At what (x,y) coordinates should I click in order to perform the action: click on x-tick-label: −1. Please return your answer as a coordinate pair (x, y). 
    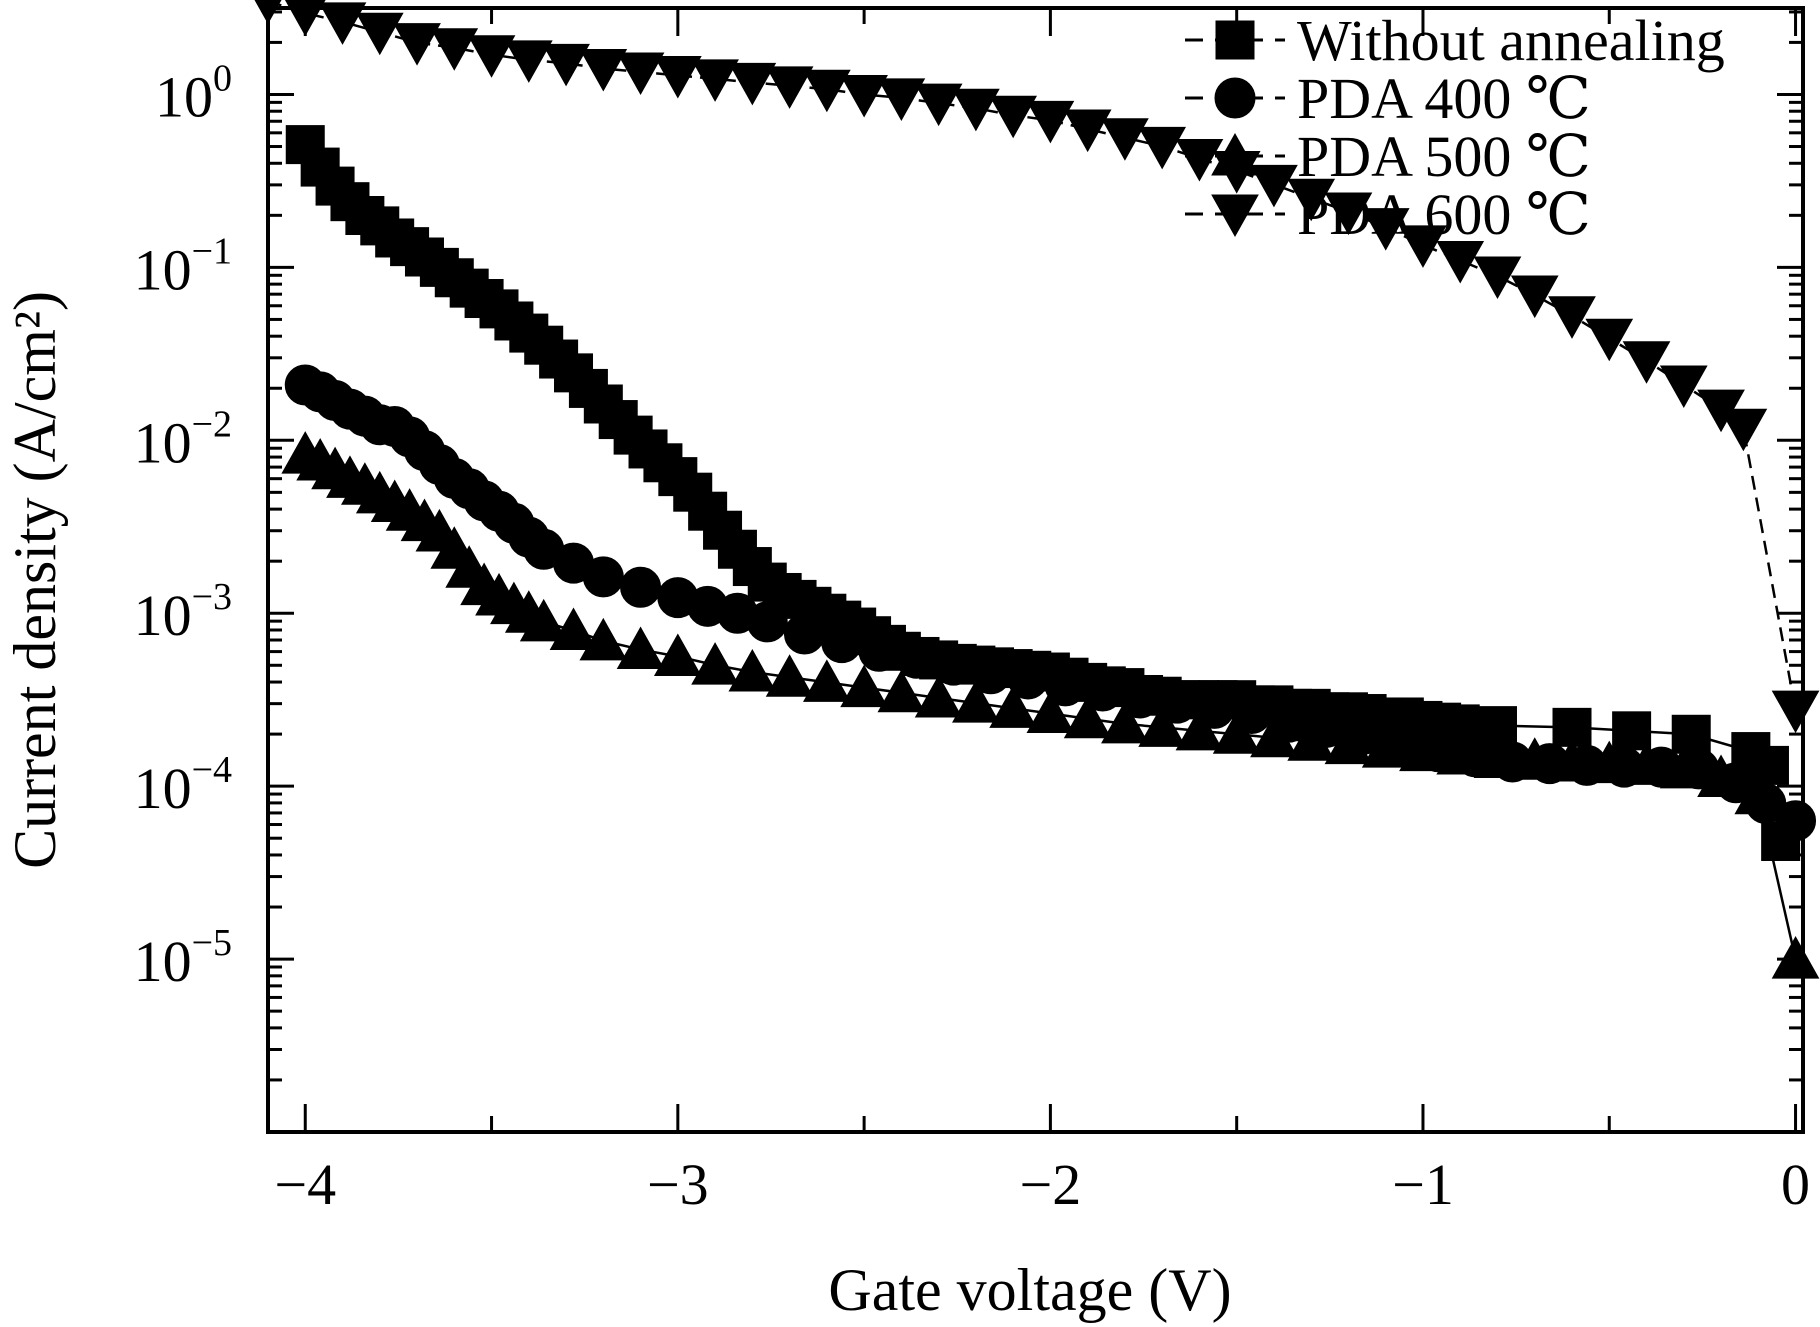
    Looking at the image, I should click on (1423, 1184).